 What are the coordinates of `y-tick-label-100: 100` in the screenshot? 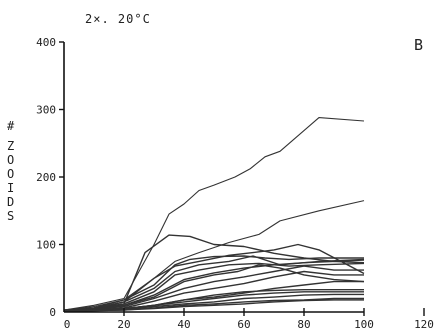 It's located at (46, 245).